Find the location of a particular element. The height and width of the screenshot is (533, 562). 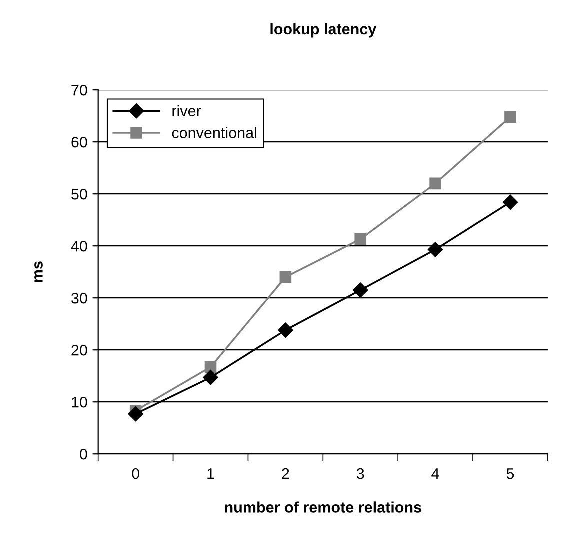

legend-label: conventional is located at coordinates (214, 132).